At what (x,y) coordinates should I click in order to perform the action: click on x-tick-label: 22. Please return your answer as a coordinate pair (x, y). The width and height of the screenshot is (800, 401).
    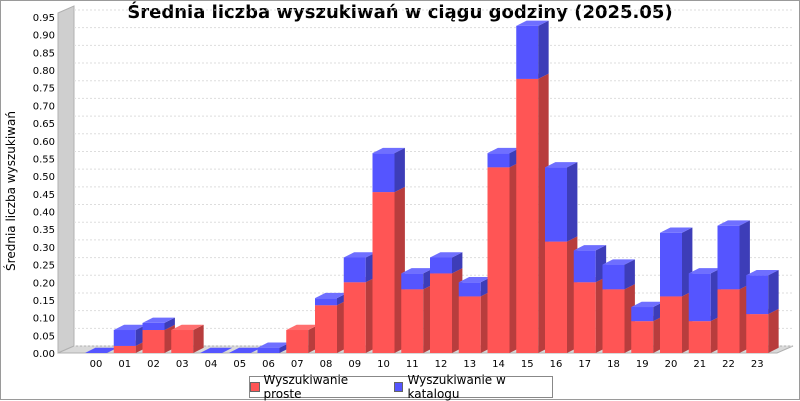
    Looking at the image, I should click on (728, 364).